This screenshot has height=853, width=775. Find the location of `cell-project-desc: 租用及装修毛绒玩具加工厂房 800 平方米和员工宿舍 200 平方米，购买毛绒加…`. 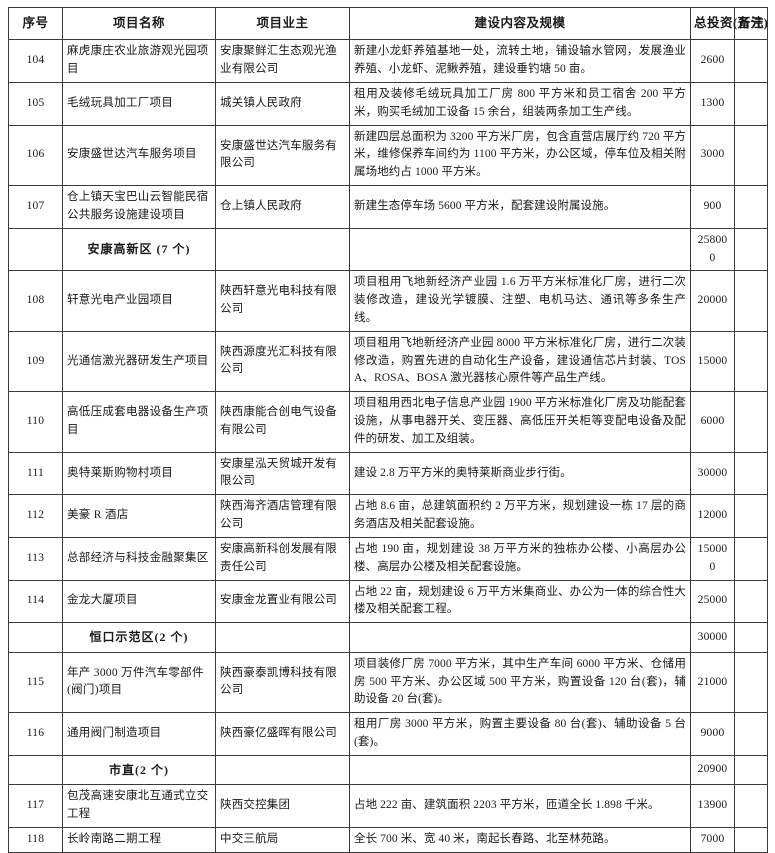

cell-project-desc: 租用及装修毛绒玩具加工厂房 800 平方米和员工宿舍 200 平方米，购买毛绒加… is located at coordinates (520, 104).